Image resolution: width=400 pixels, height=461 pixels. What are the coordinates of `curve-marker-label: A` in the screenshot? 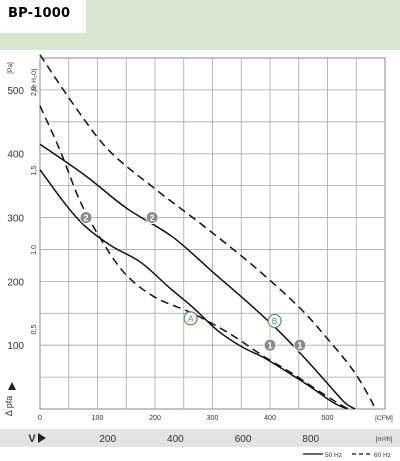 It's located at (191, 319).